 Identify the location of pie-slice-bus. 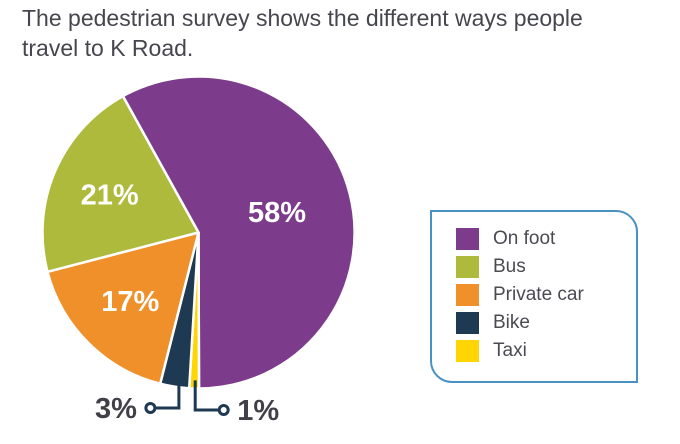
(120, 184).